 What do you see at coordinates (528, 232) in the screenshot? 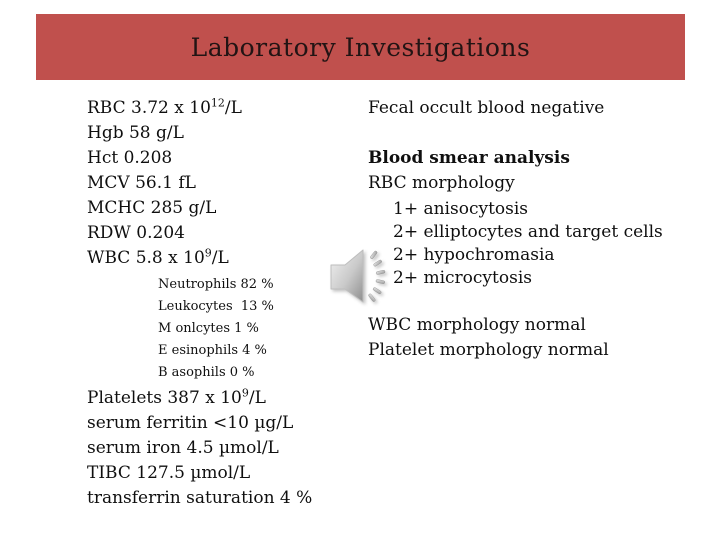
I see `finding-elliptocytes: 2+ elliptocytes and target cells` at bounding box center [528, 232].